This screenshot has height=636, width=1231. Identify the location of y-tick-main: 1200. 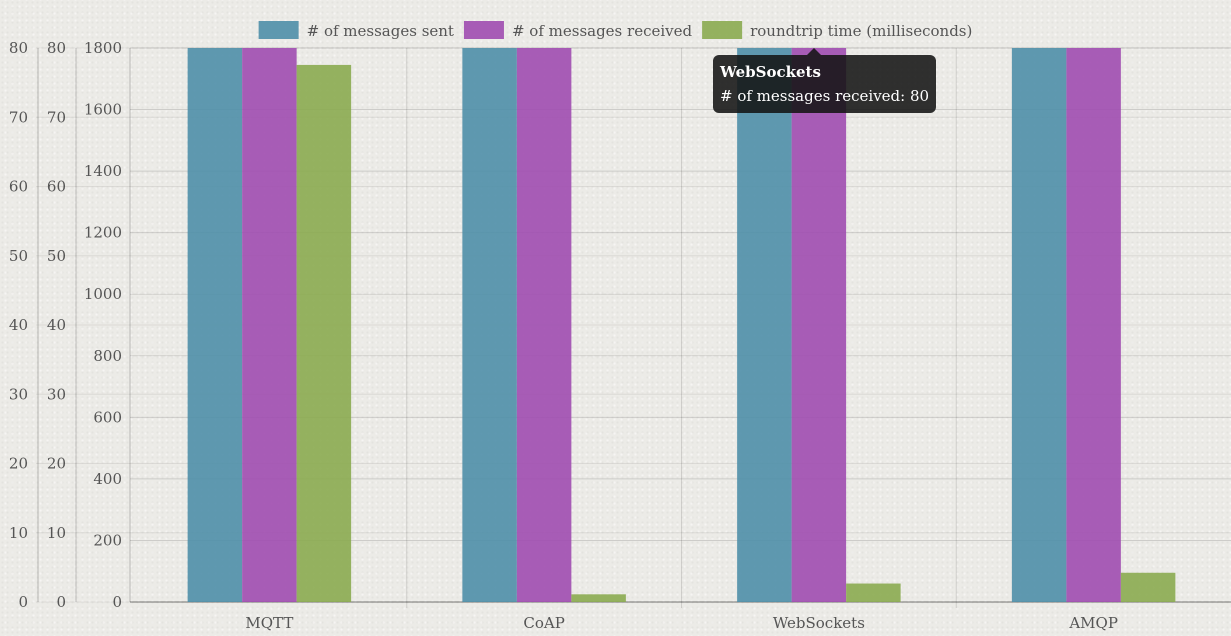
(103, 233).